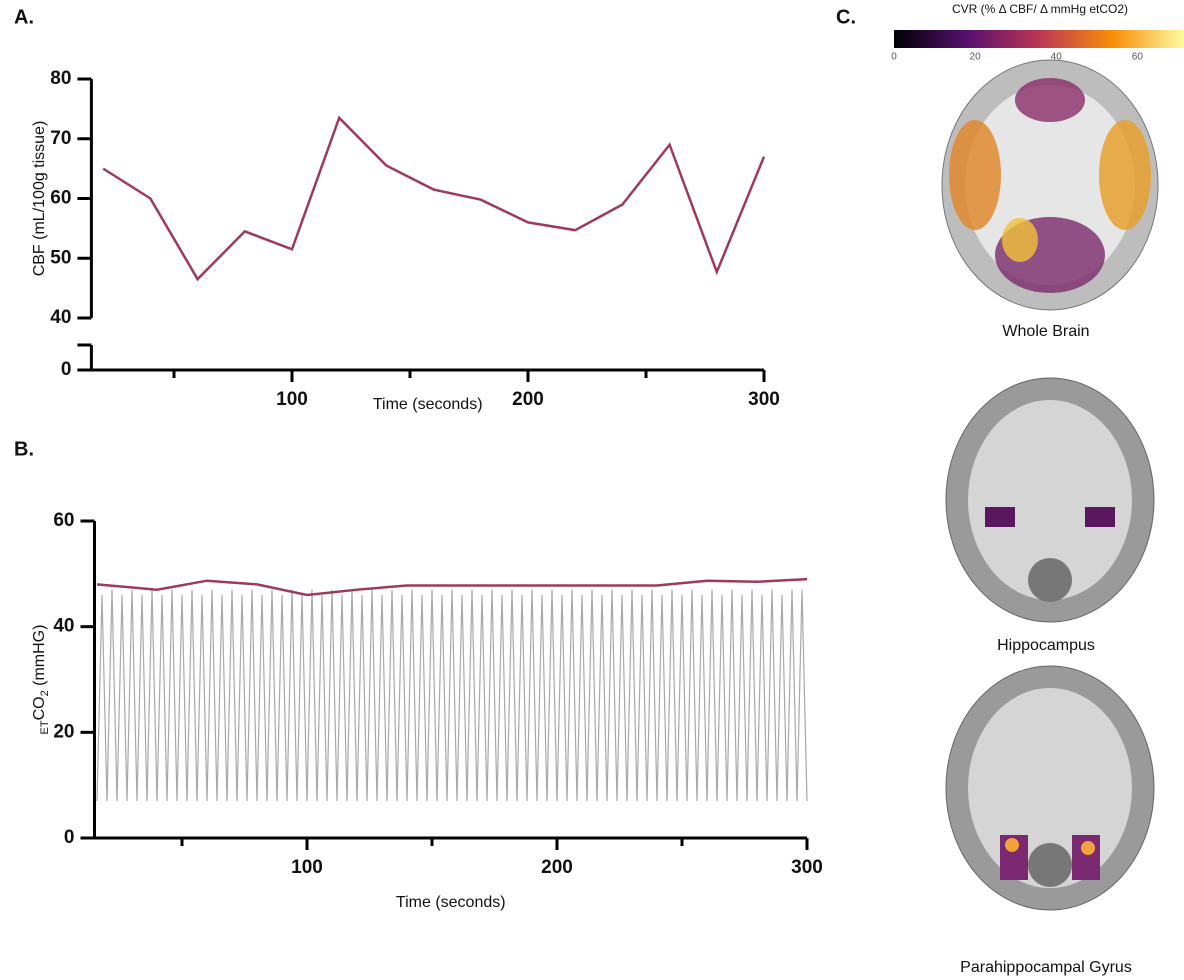 This screenshot has width=1184, height=980. What do you see at coordinates (1039, 39) in the screenshot?
I see `colorbar` at bounding box center [1039, 39].